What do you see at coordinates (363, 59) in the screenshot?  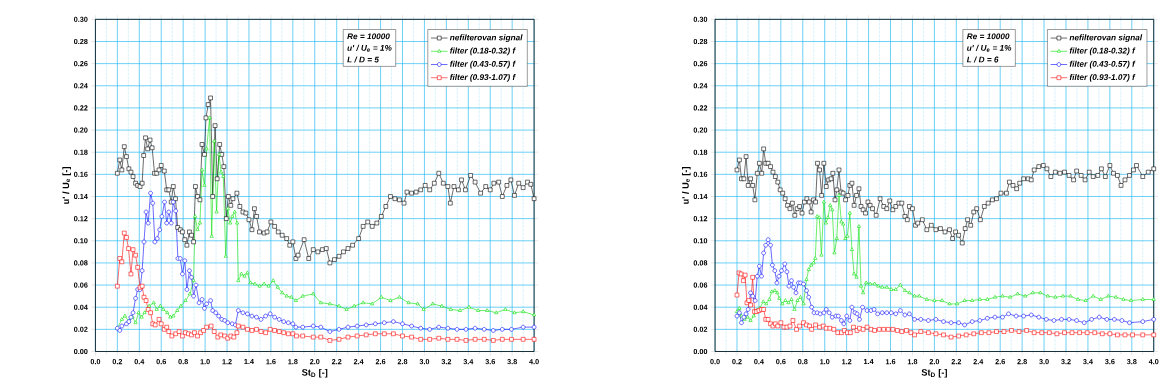 I see `annotation: L / D = 5` at bounding box center [363, 59].